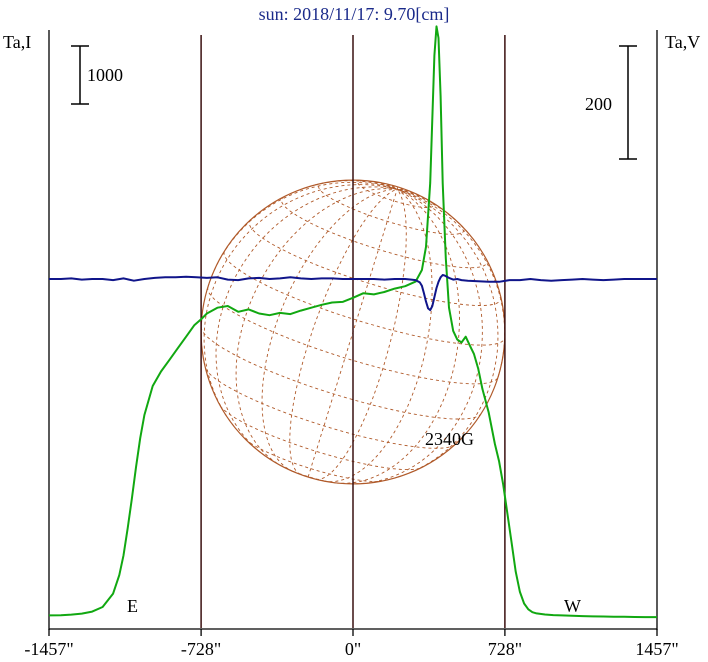 Image resolution: width=708 pixels, height=662 pixels. Describe the element at coordinates (656, 649) in the screenshot. I see `x-tick-label: 1457"` at that location.